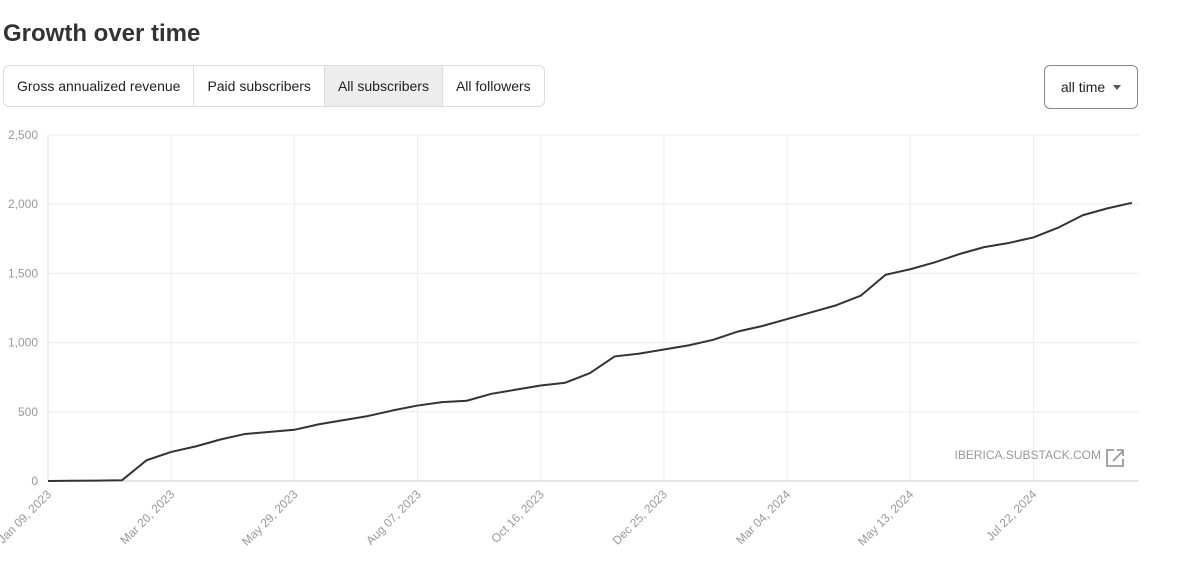 Image resolution: width=1186 pixels, height=565 pixels. What do you see at coordinates (492, 86) in the screenshot?
I see `tab: All followers` at bounding box center [492, 86].